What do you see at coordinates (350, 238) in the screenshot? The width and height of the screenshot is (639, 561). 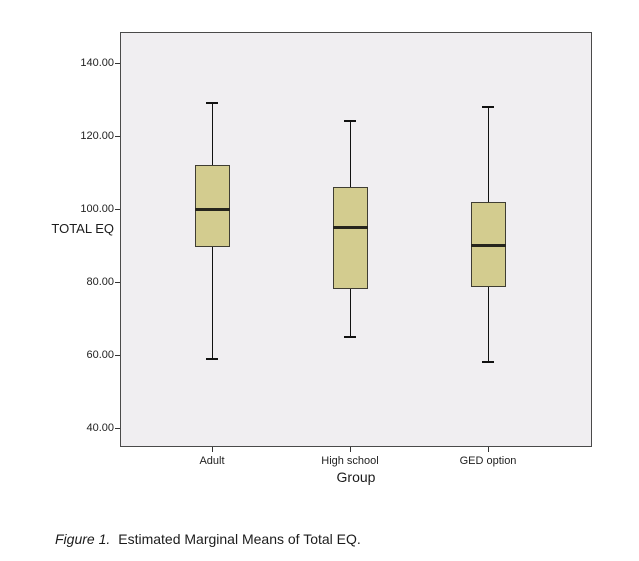 I see `box-high-school` at bounding box center [350, 238].